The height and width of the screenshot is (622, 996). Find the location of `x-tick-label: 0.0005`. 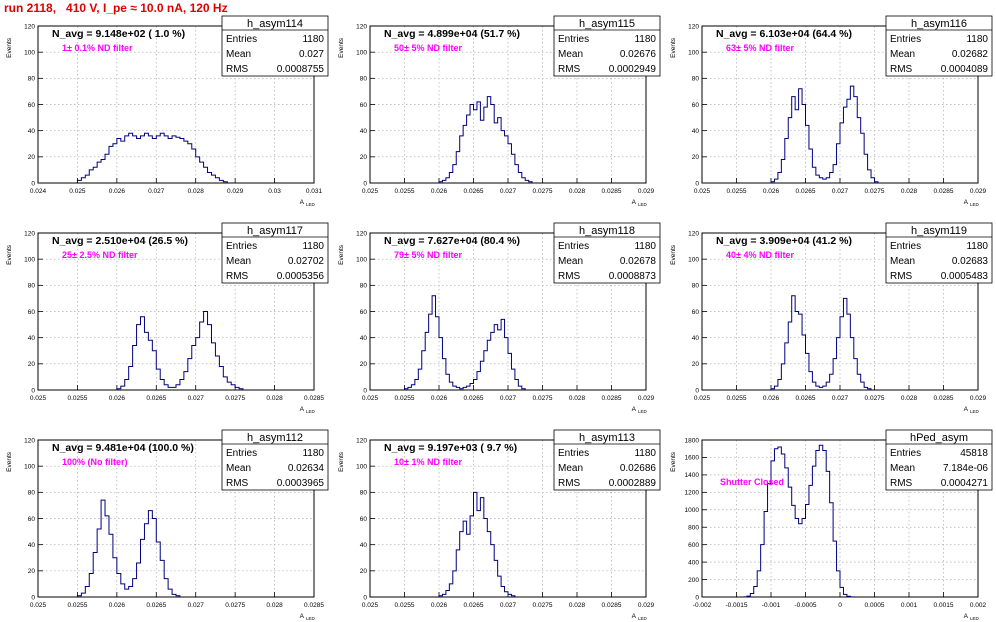

x-tick-label: 0.0005 is located at coordinates (875, 605).